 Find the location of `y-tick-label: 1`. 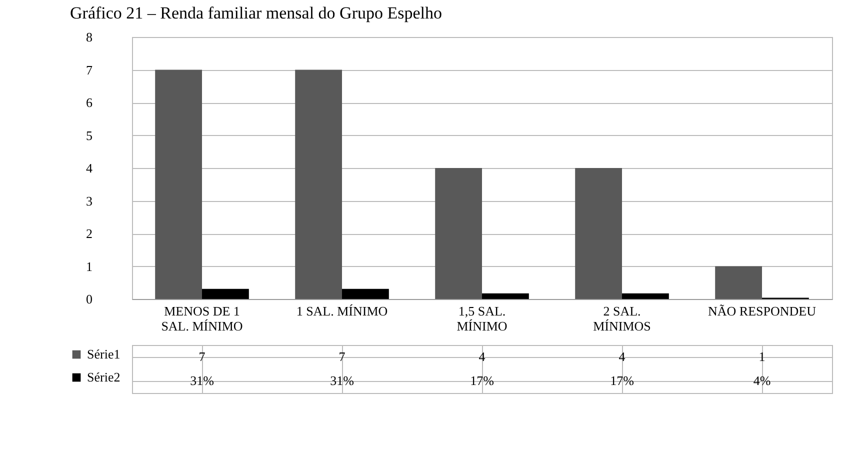

y-tick-label: 1 is located at coordinates (89, 266).